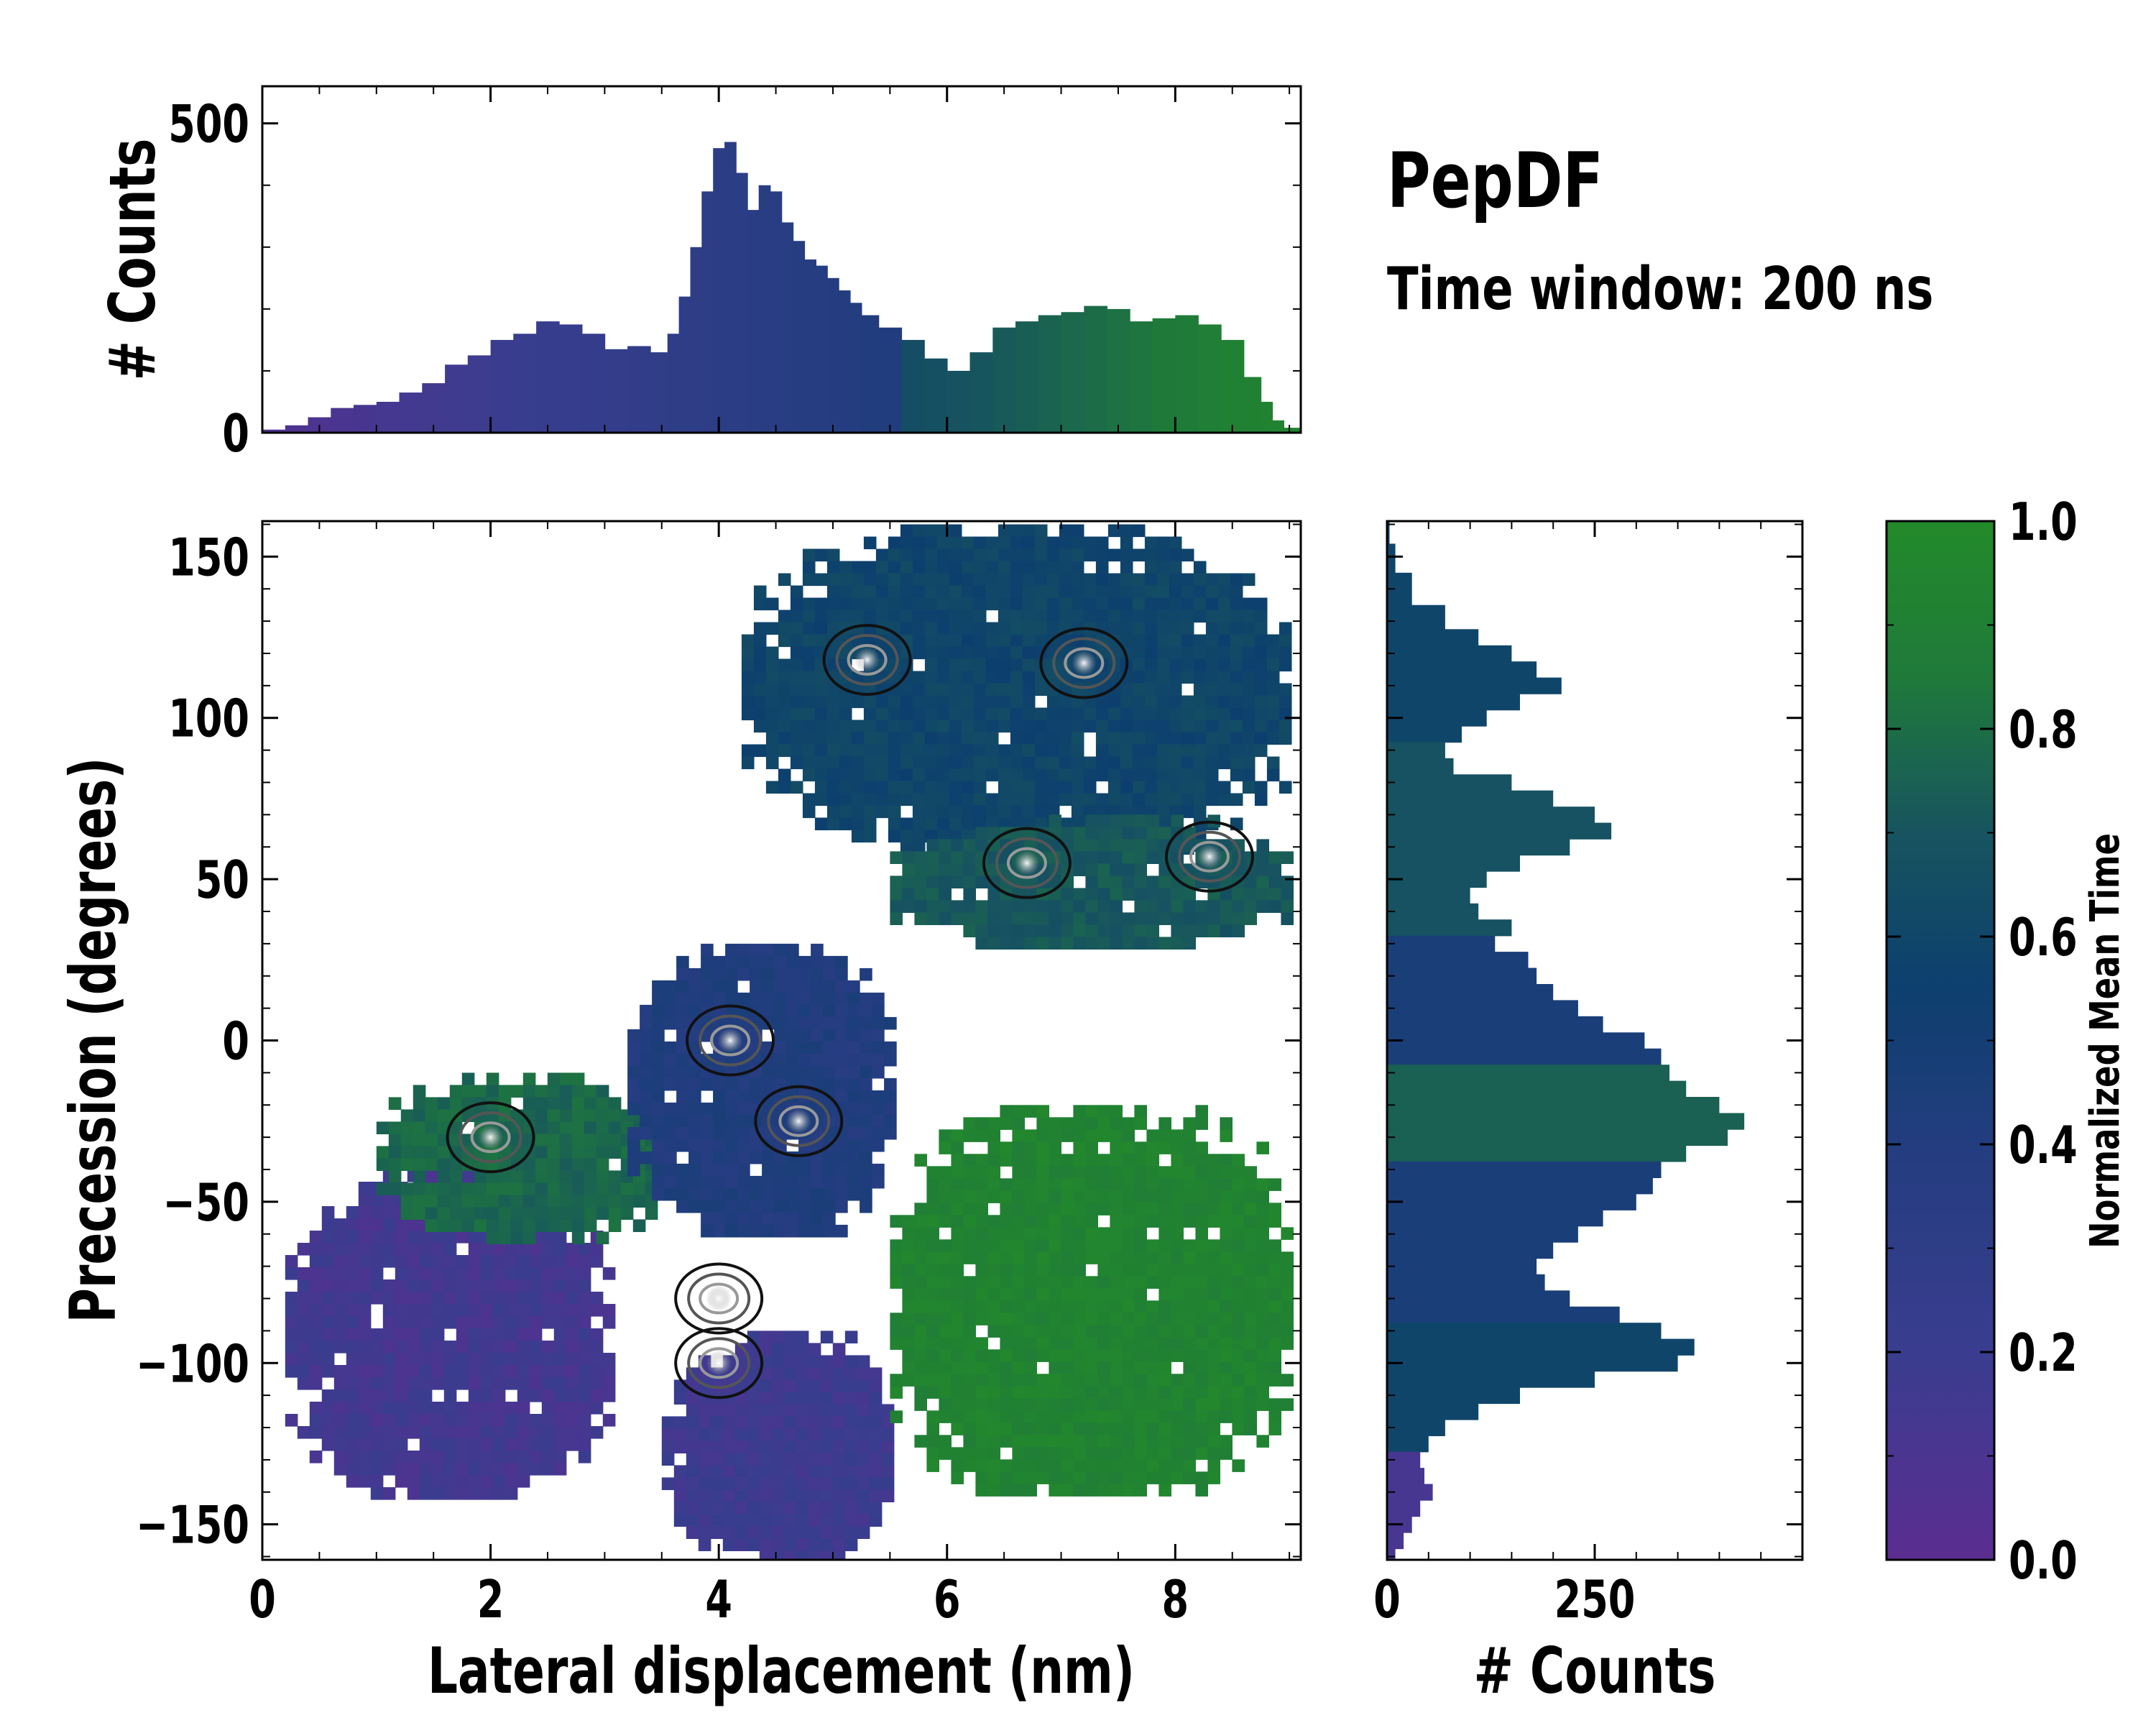 This screenshot has width=2156, height=1728. What do you see at coordinates (719, 1299) in the screenshot?
I see `density-peak` at bounding box center [719, 1299].